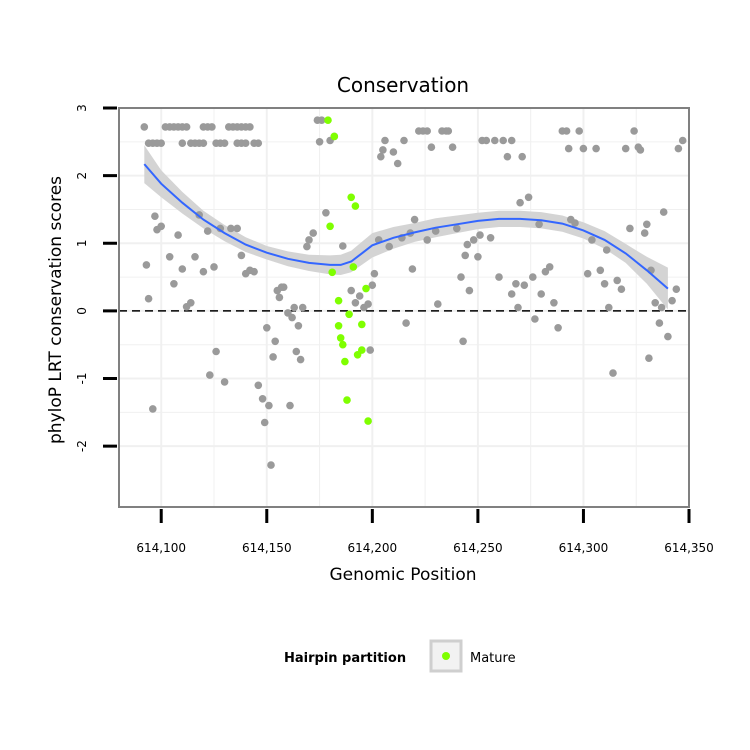 The height and width of the screenshot is (750, 750). What do you see at coordinates (82, 243) in the screenshot?
I see `y-tick-label: 1` at bounding box center [82, 243].